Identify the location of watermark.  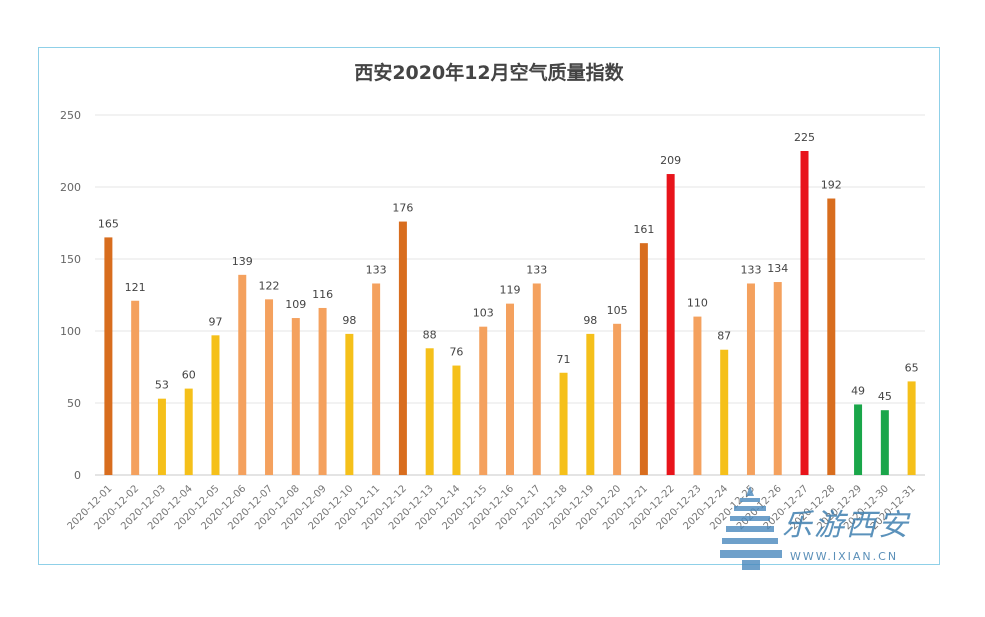
(835, 527).